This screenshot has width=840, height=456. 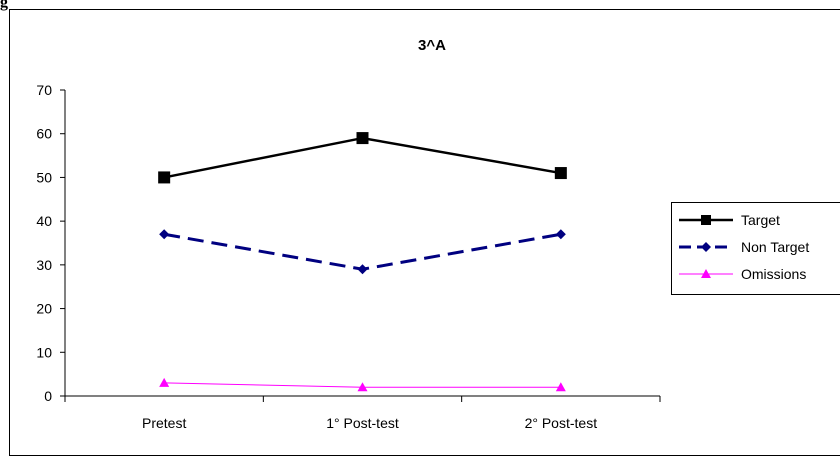 I want to click on series-target, so click(x=362, y=158).